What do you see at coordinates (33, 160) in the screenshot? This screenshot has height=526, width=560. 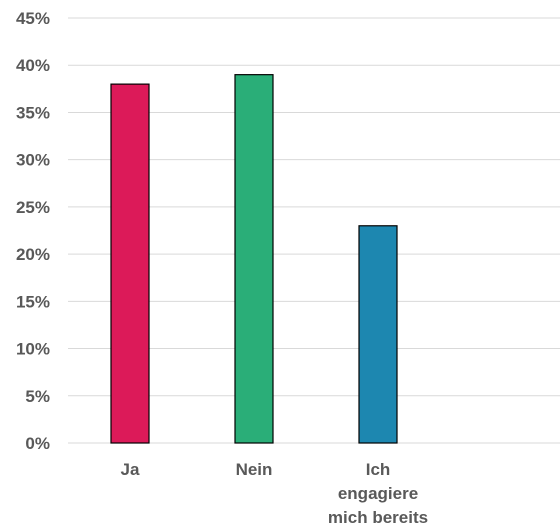 I see `y-tick-label: 30%` at bounding box center [33, 160].